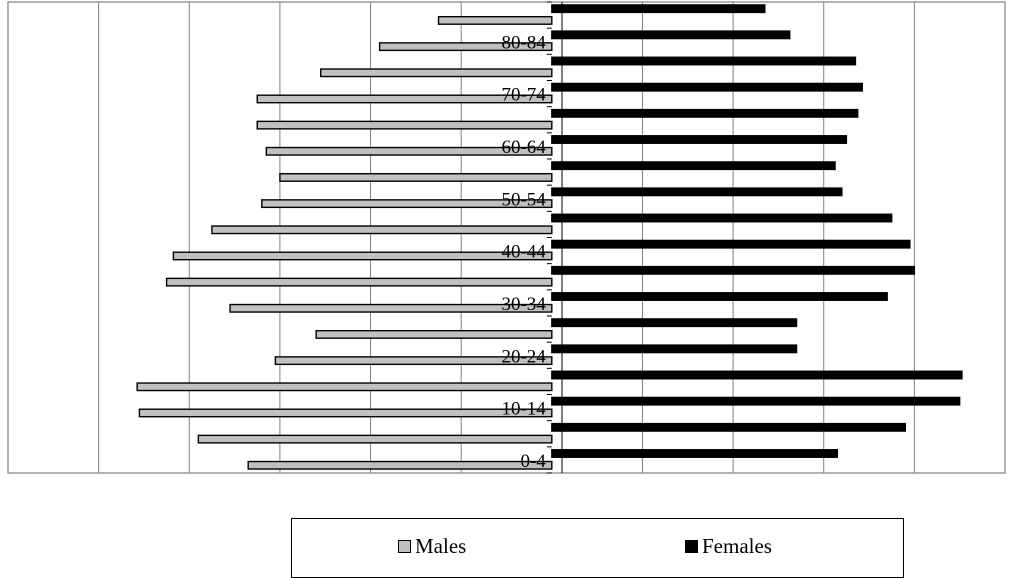 The height and width of the screenshot is (578, 1010). I want to click on legend-swatch-females, so click(691, 546).